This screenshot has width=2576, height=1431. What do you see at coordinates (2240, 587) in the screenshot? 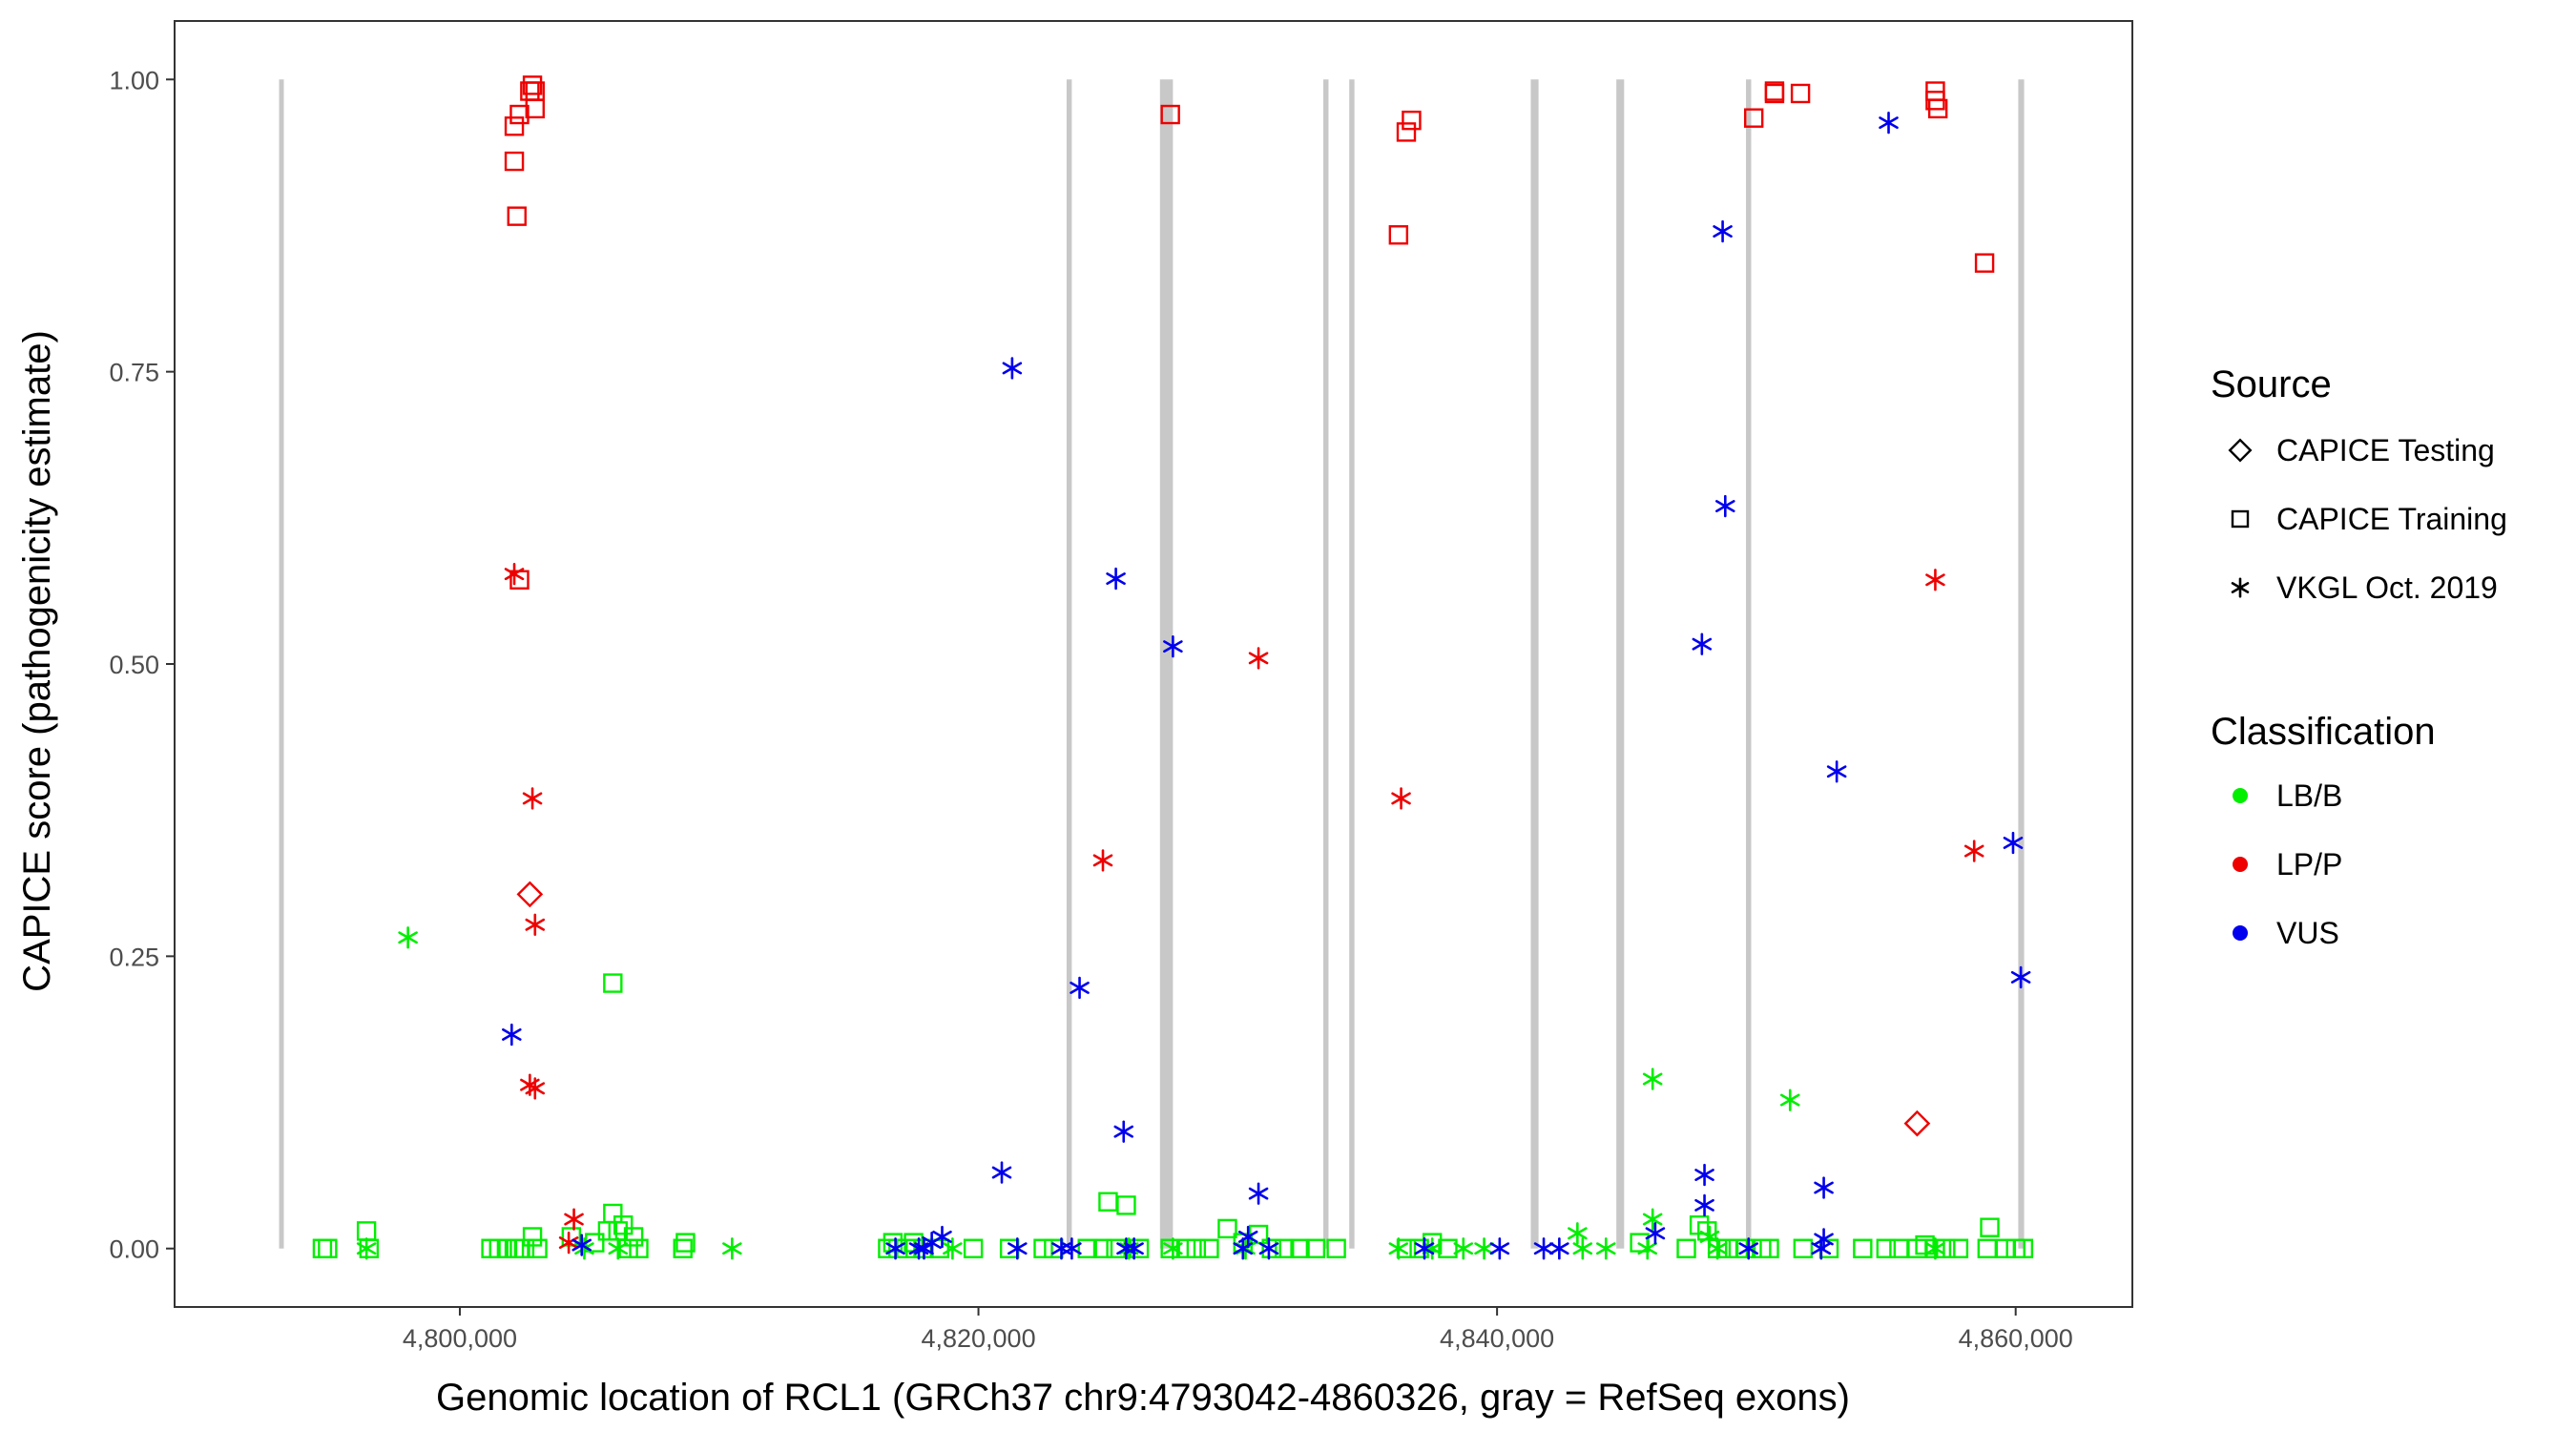
I see `legend-key-asterisk` at bounding box center [2240, 587].